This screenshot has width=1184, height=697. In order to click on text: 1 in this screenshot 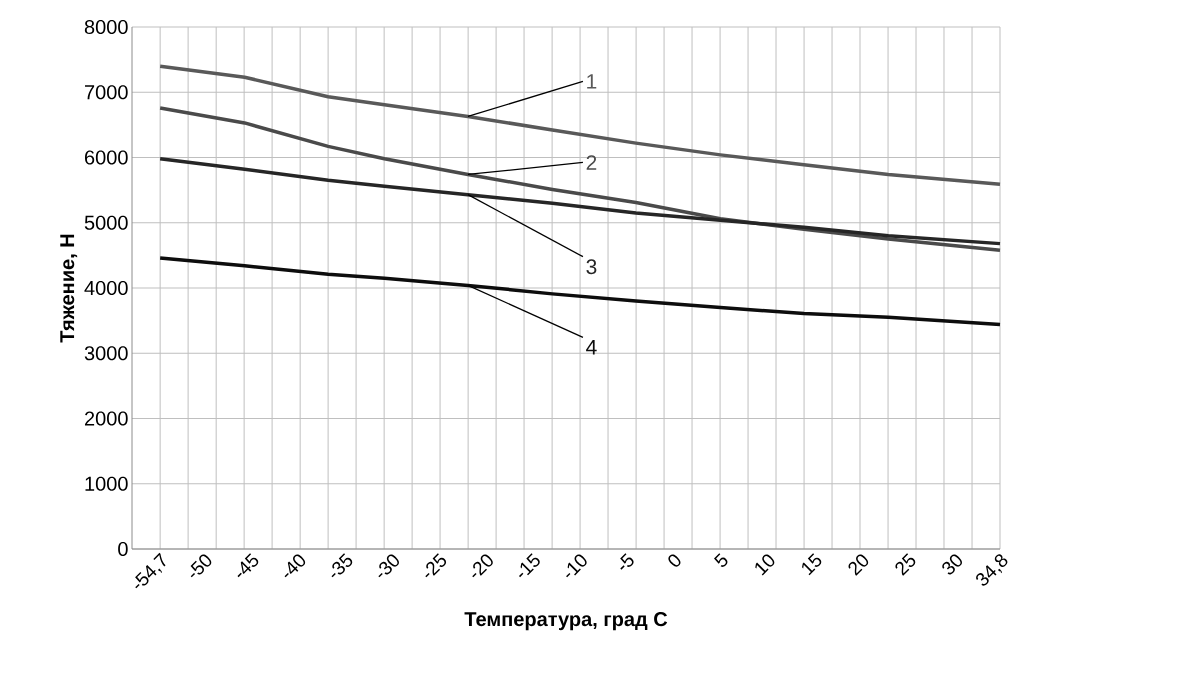, I will do `click(592, 81)`.